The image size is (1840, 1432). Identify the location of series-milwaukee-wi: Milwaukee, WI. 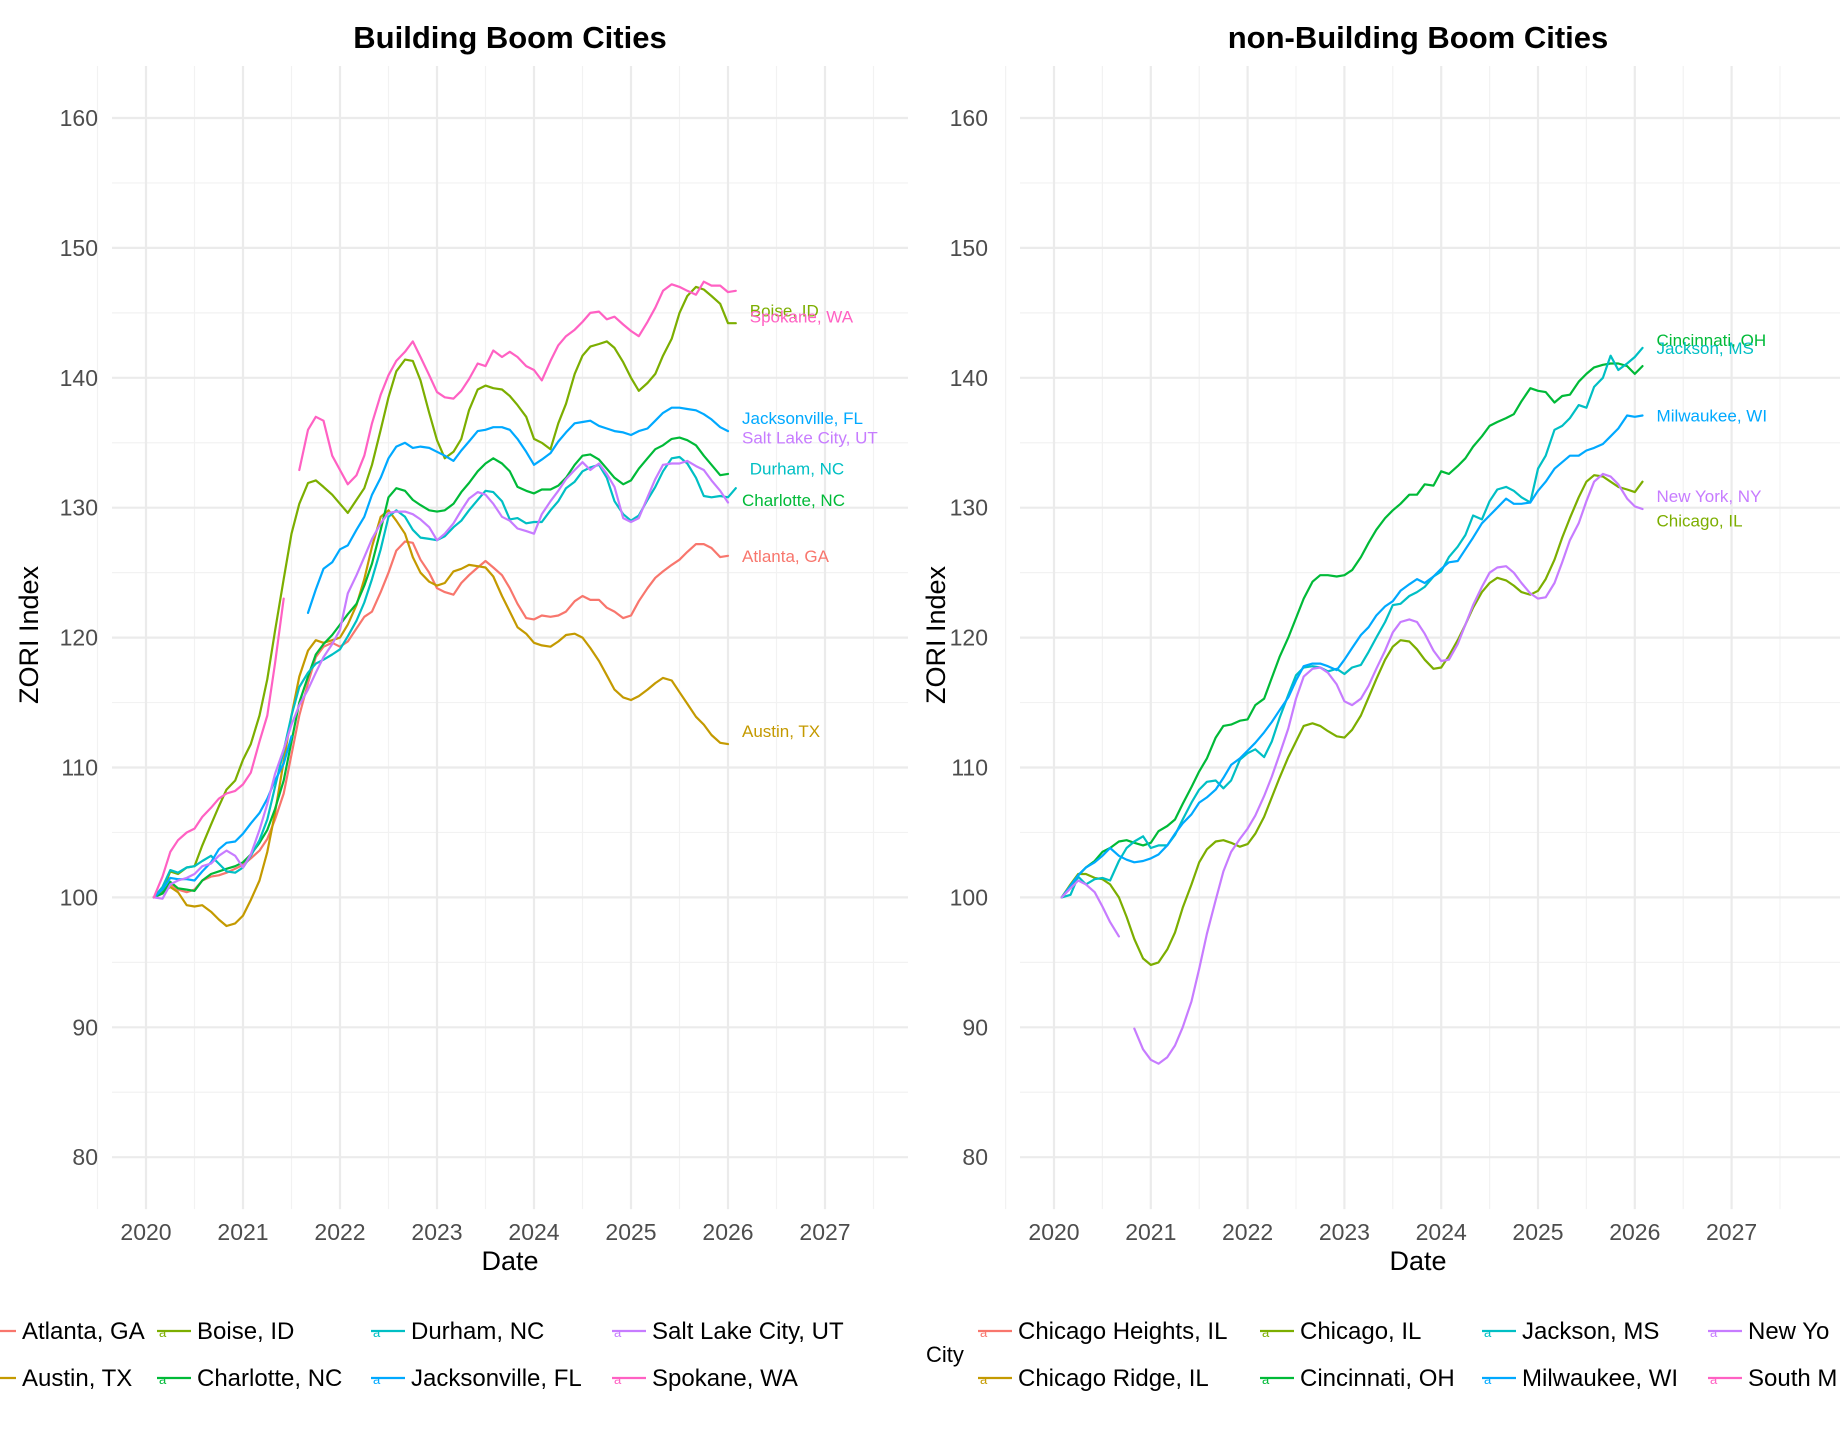
(1413, 652).